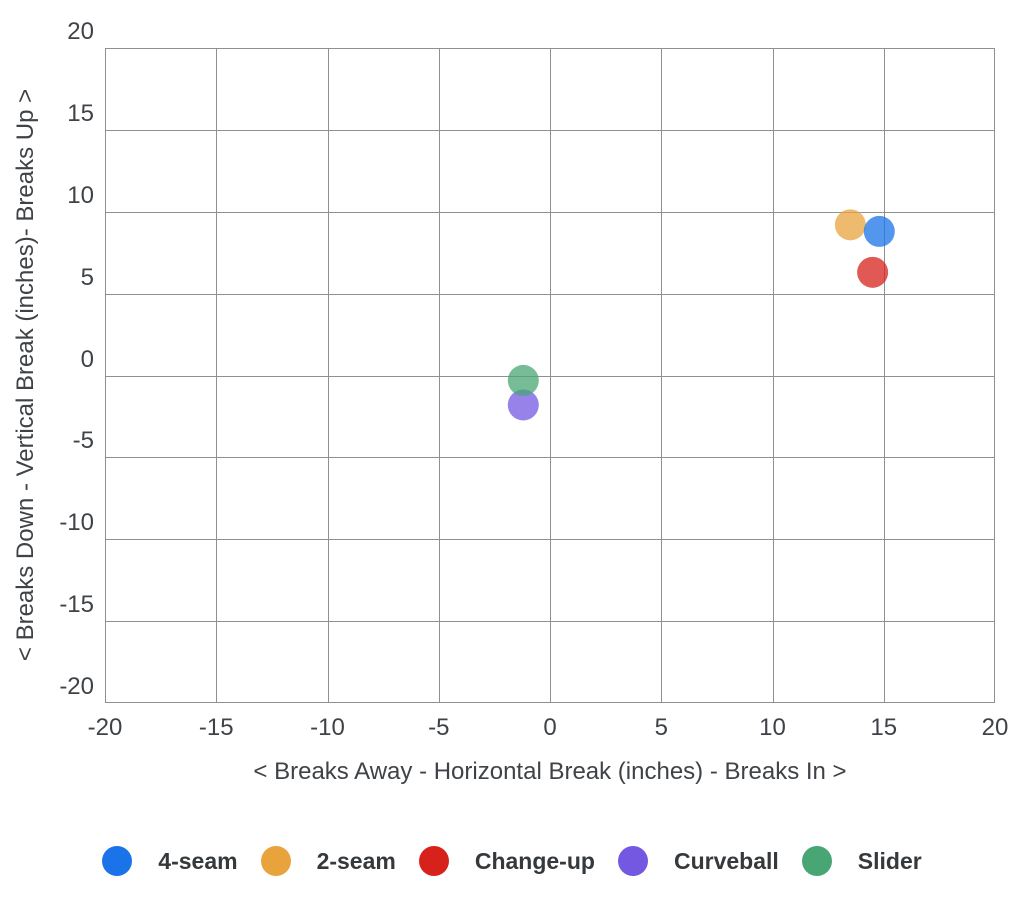  Describe the element at coordinates (105, 727) in the screenshot. I see `x-tick-label--20: -20` at that location.